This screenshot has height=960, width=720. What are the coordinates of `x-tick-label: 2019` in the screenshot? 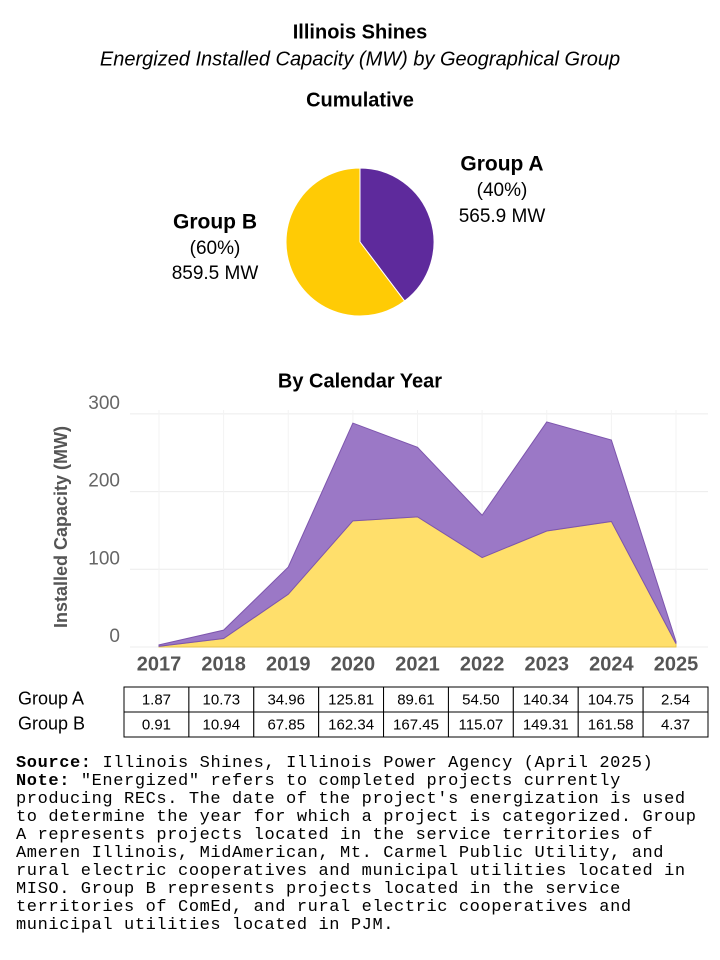 It's located at (288, 664).